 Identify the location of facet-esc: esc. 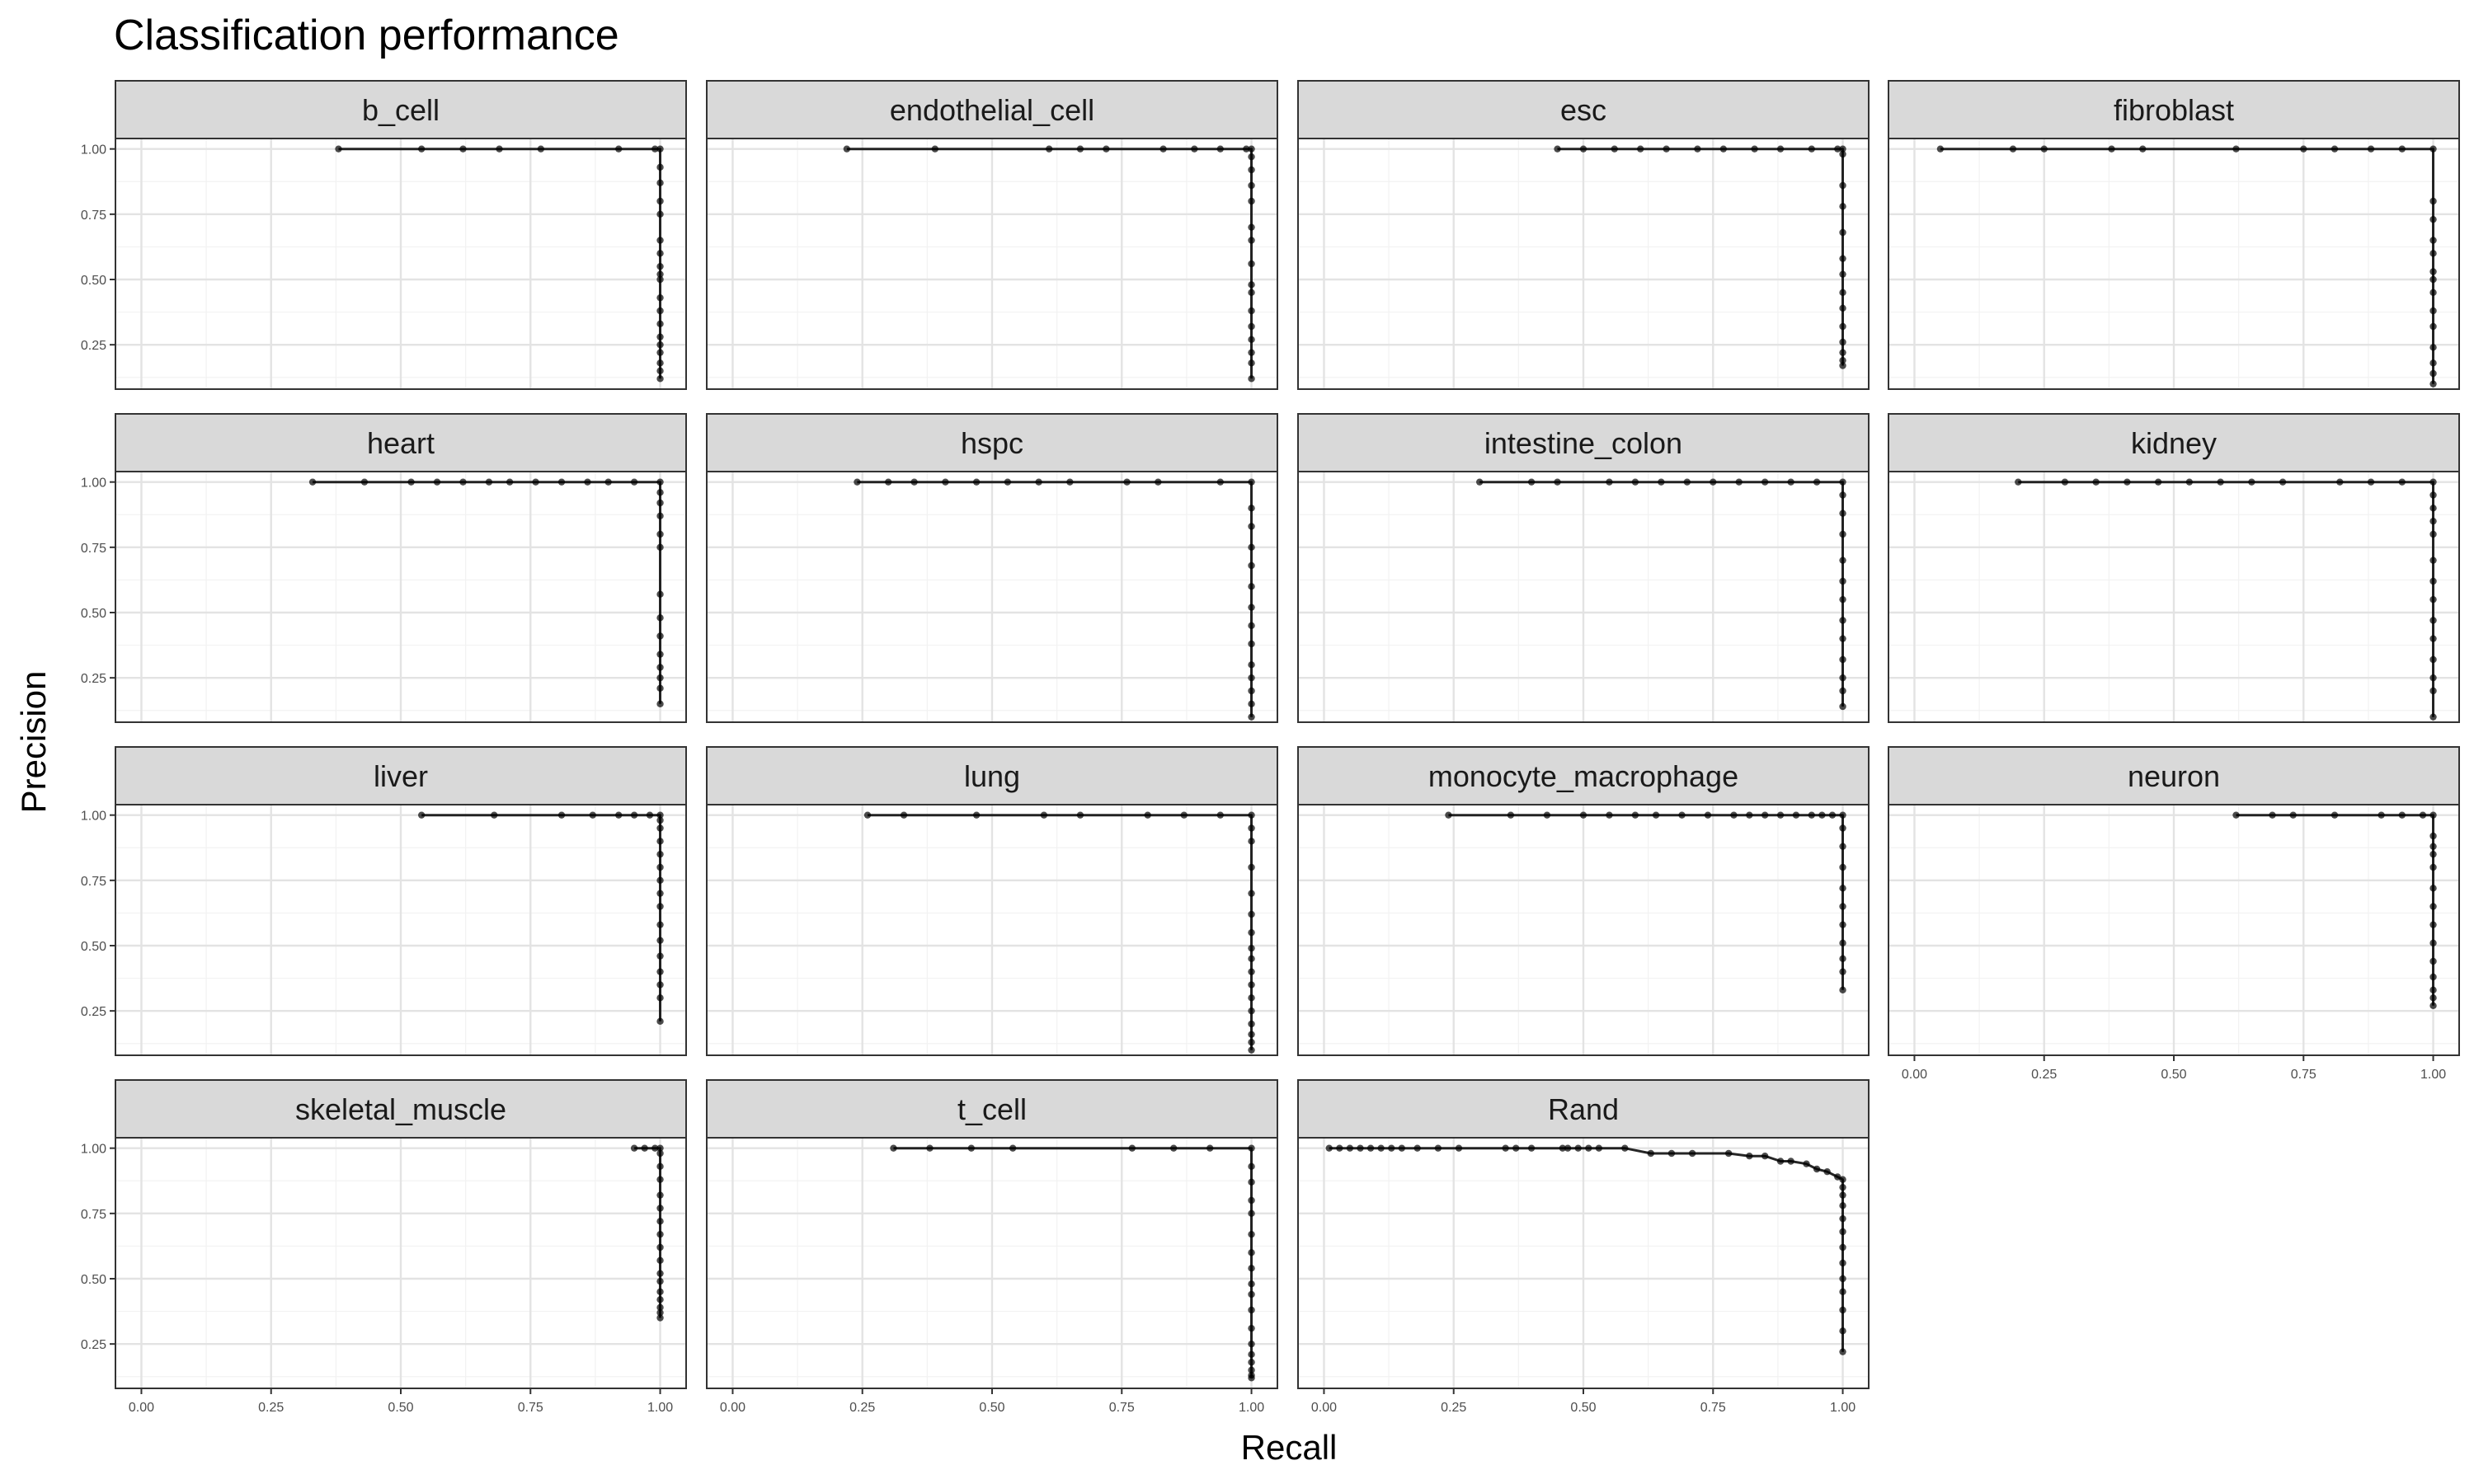
(1583, 235).